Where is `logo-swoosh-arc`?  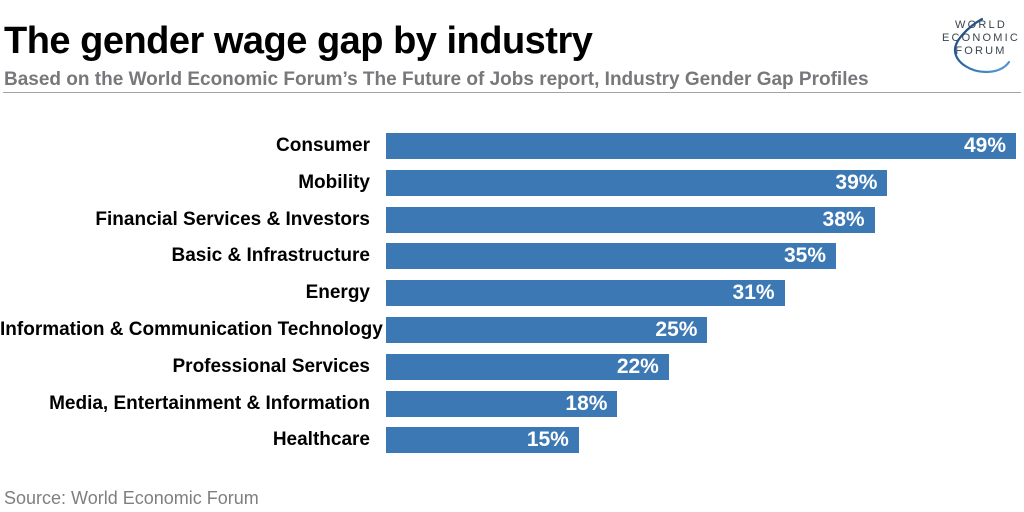 logo-swoosh-arc is located at coordinates (982, 45).